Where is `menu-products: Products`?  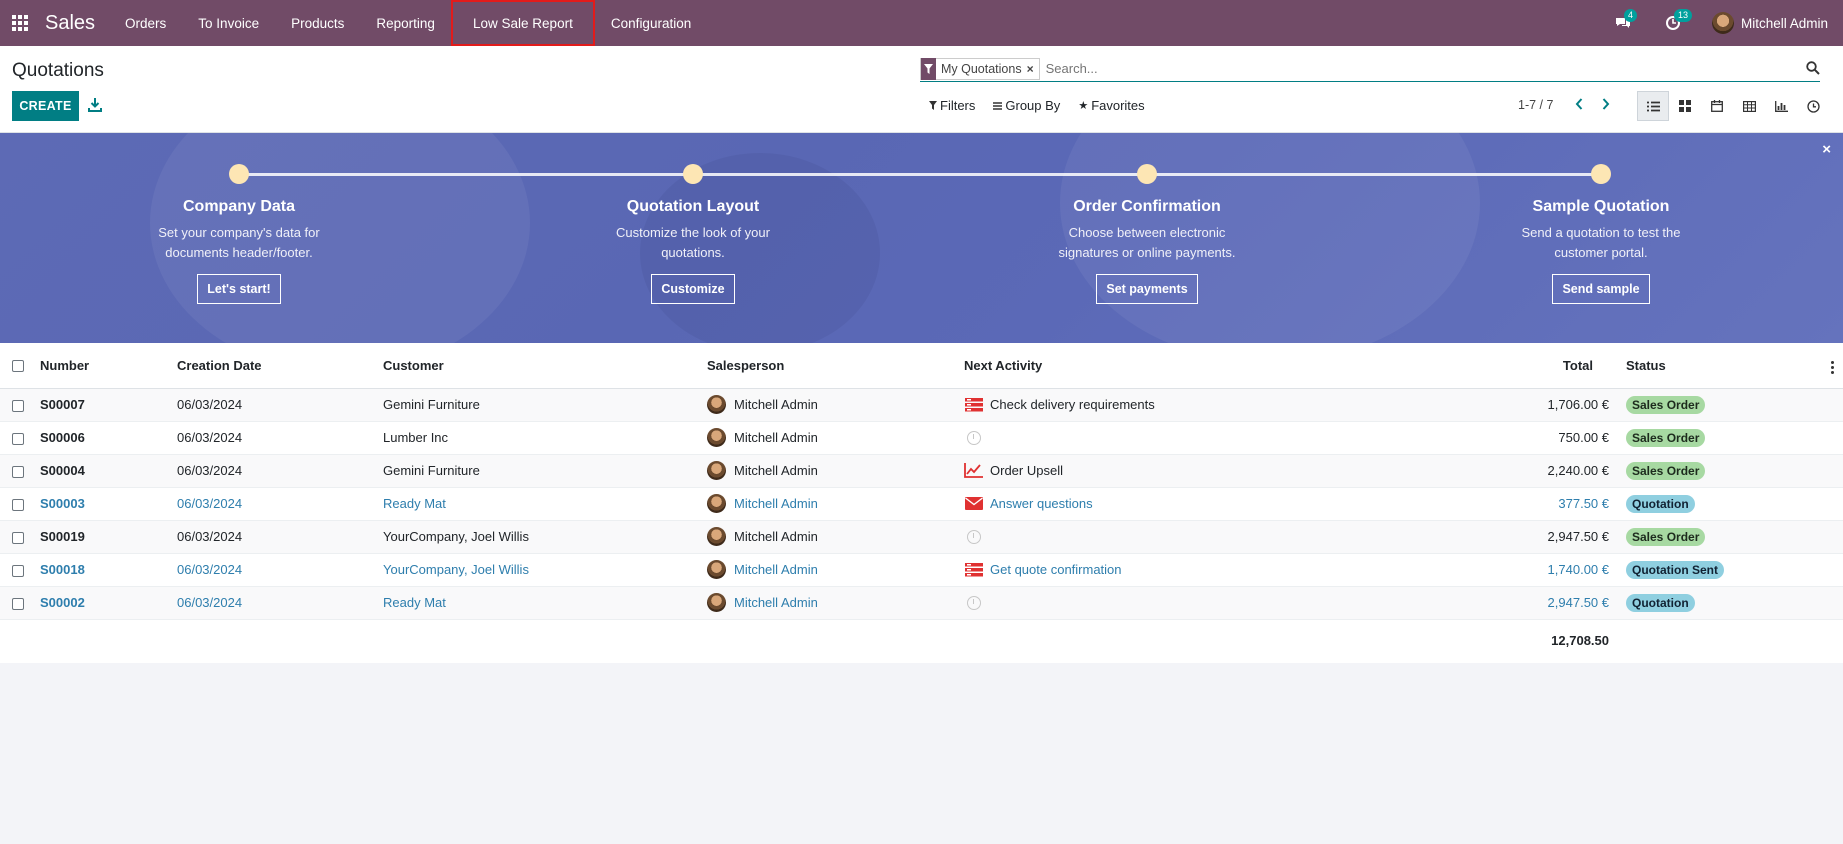
menu-products: Products is located at coordinates (318, 23).